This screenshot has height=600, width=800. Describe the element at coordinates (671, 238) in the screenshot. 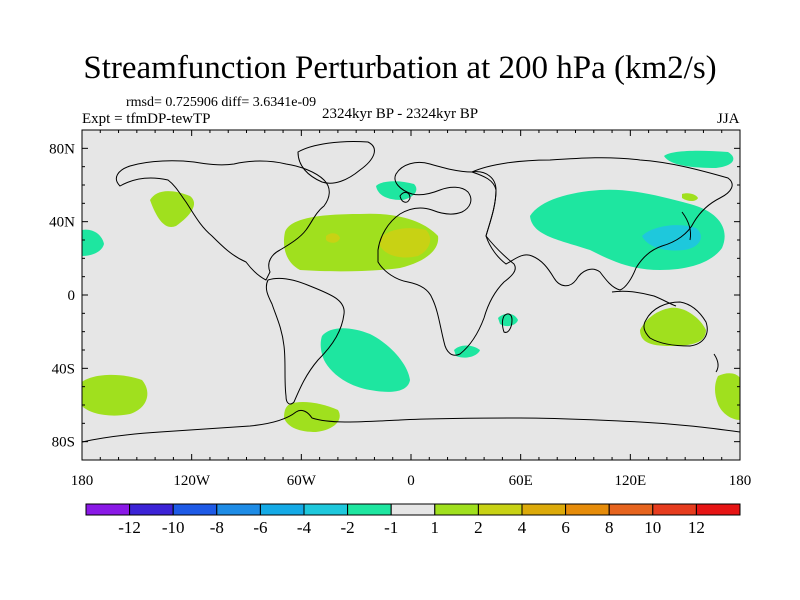

I see `contour-japan-core` at that location.